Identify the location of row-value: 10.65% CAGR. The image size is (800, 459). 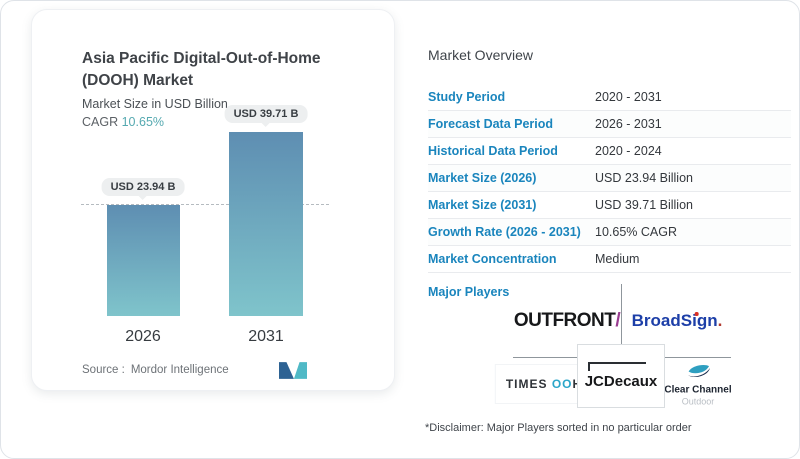
(636, 232).